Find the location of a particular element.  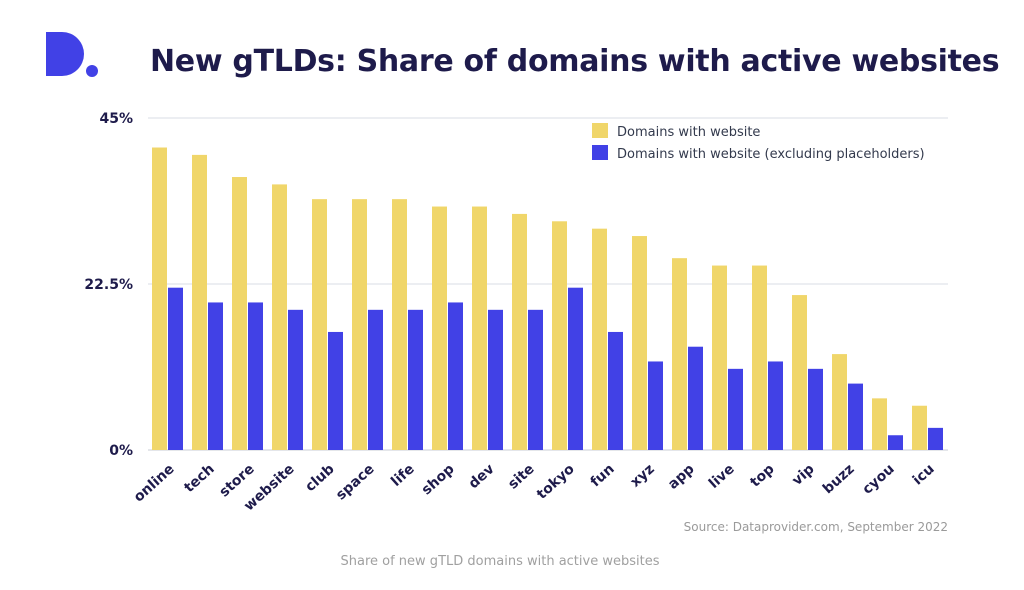

x-tick-label: online is located at coordinates (154, 483).